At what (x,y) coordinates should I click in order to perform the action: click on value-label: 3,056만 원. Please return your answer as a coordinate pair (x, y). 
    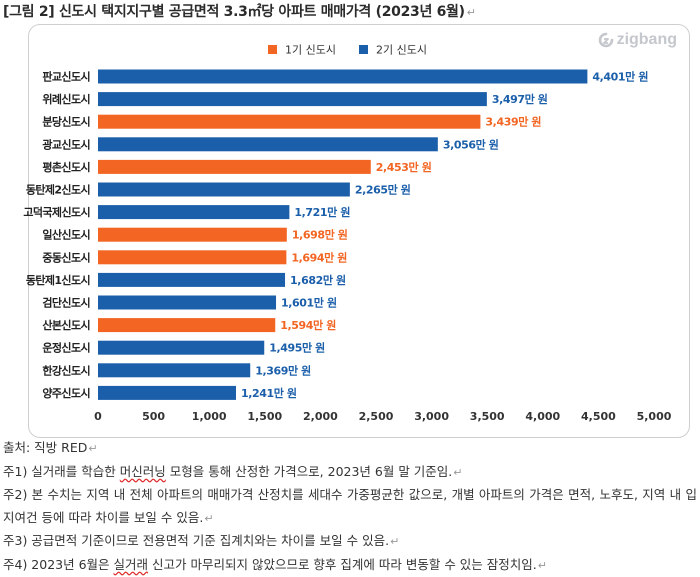
    Looking at the image, I should click on (471, 144).